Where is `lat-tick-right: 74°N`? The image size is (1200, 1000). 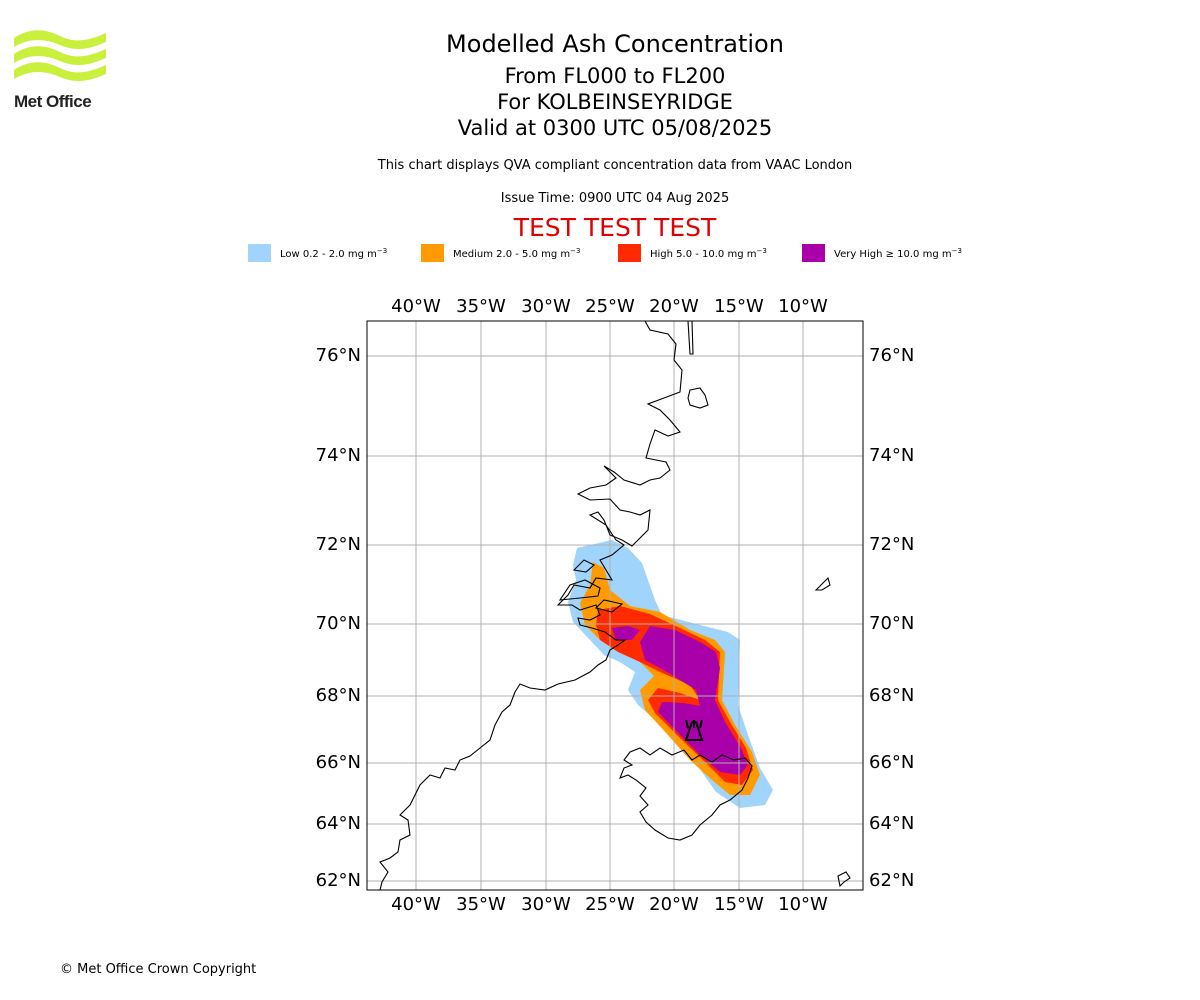
lat-tick-right: 74°N is located at coordinates (891, 455).